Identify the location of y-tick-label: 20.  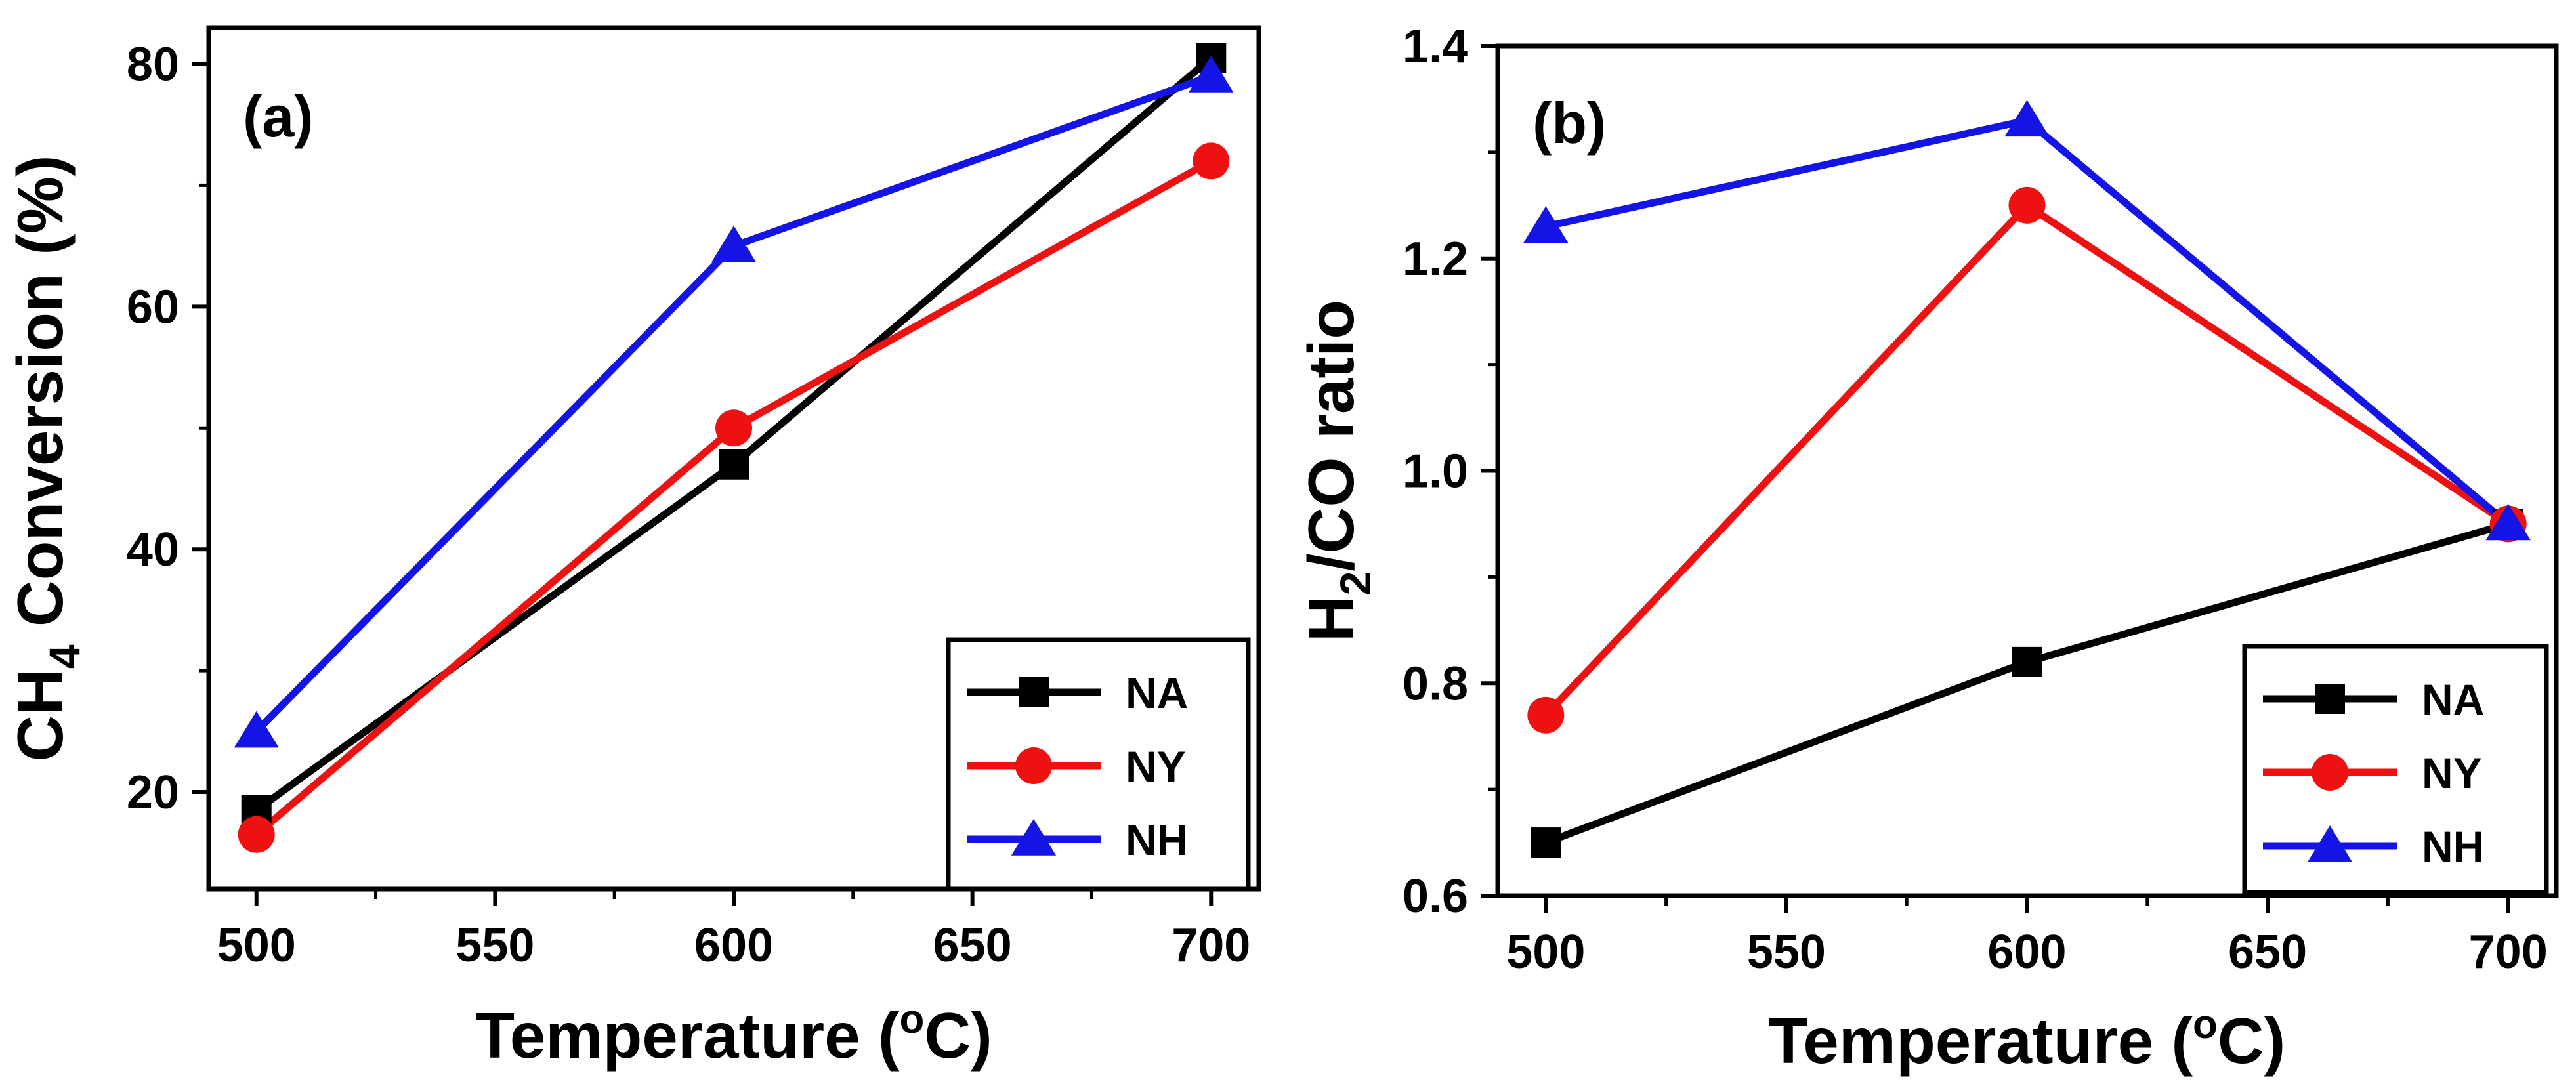
(153, 792).